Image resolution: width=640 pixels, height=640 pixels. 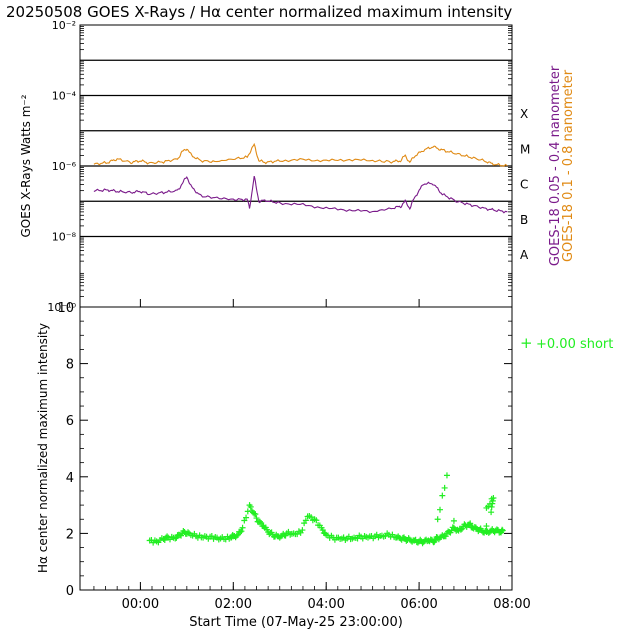 I want to click on xray-ytick-label-1: 10⁻⁸, so click(x=64, y=237).